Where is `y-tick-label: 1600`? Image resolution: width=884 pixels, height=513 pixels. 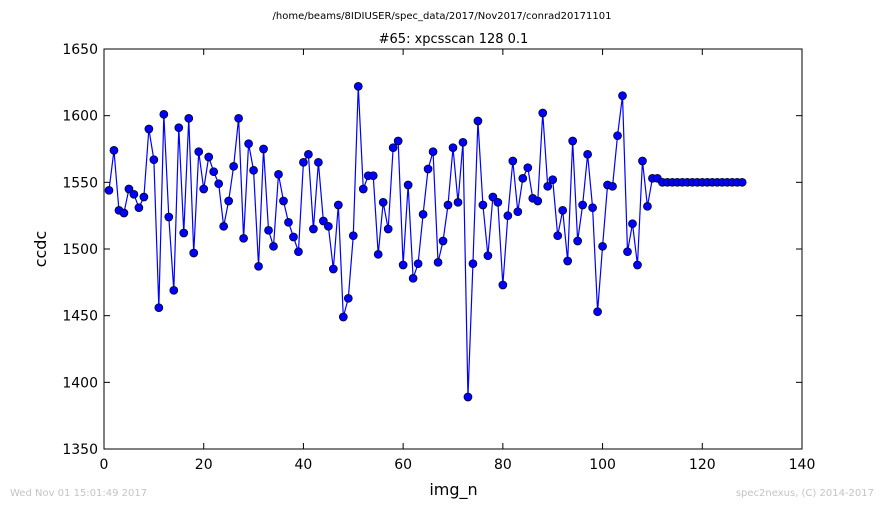
y-tick-label: 1600 is located at coordinates (80, 117).